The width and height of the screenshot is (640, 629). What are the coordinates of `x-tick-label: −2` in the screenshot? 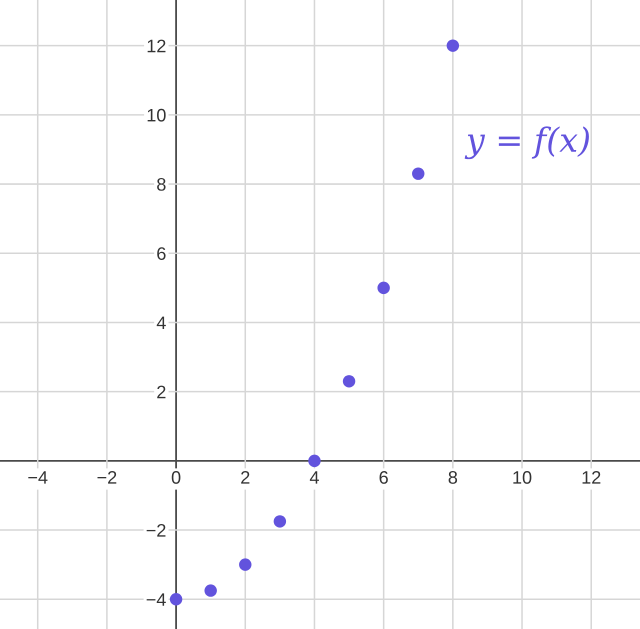 It's located at (106, 477).